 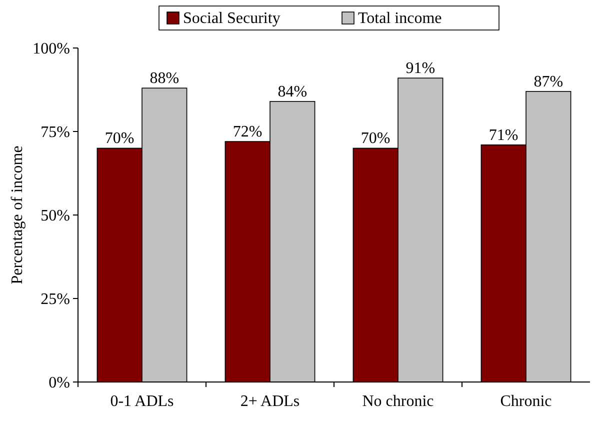 What do you see at coordinates (142, 401) in the screenshot?
I see `x-tick-label: 0-1 ADLs` at bounding box center [142, 401].